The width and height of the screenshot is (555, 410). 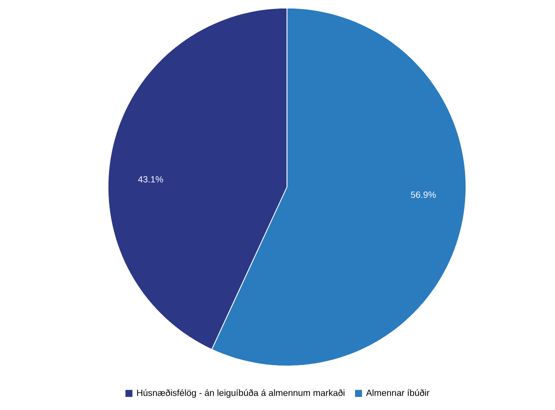 What do you see at coordinates (398, 392) in the screenshot?
I see `legend-label: Almennar íbúðir` at bounding box center [398, 392].